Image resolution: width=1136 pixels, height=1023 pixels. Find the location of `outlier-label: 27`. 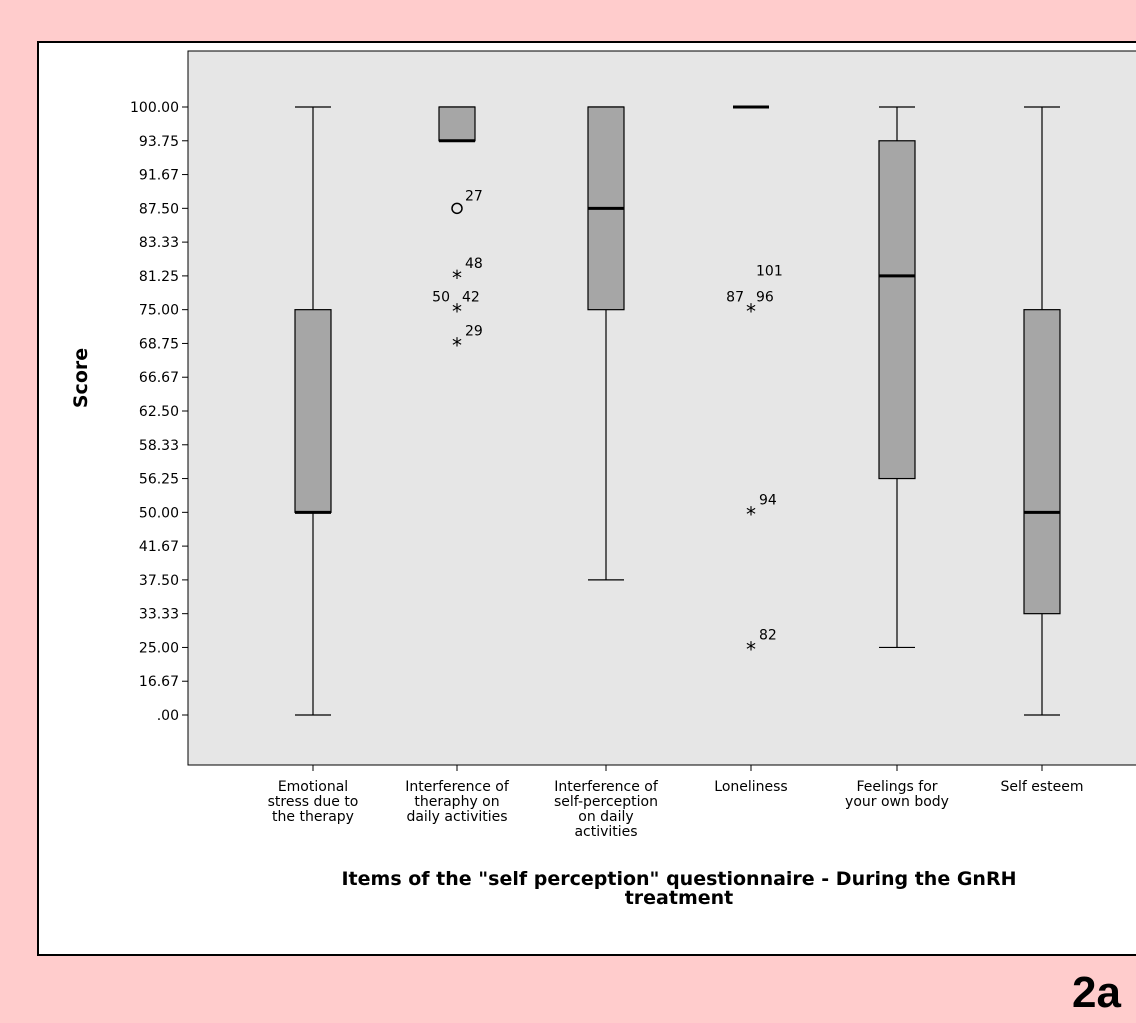

outlier-label: 27 is located at coordinates (474, 196).